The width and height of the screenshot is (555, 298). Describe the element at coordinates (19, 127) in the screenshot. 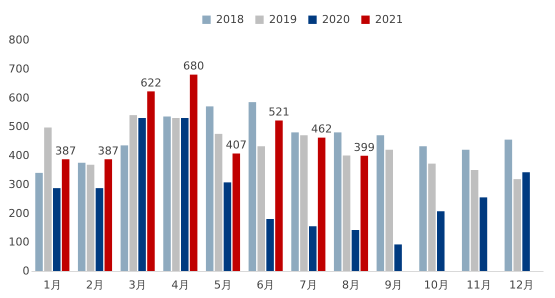

I see `y-tick-label: 500` at that location.